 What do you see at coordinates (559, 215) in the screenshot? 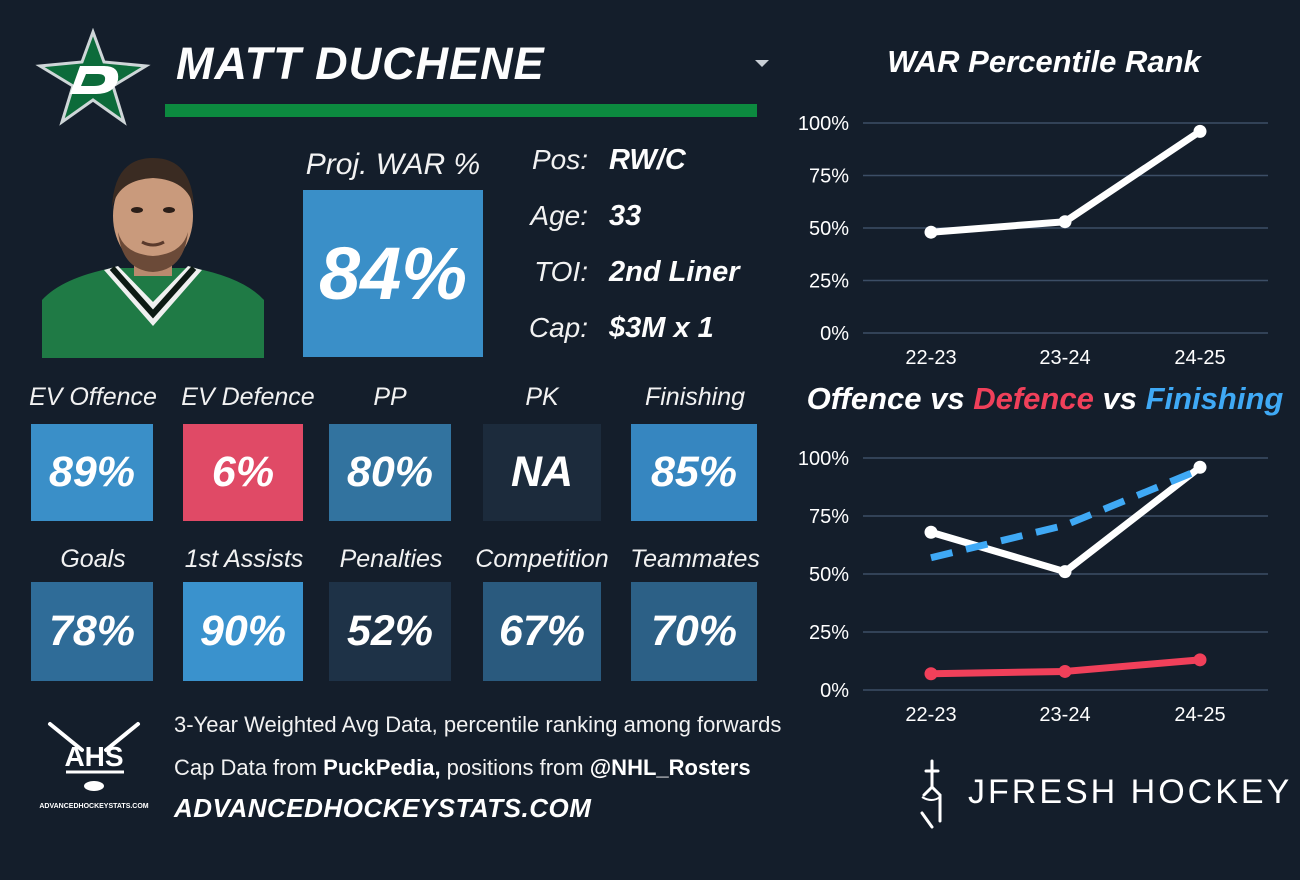
I see `bio-label: Age:` at bounding box center [559, 215].